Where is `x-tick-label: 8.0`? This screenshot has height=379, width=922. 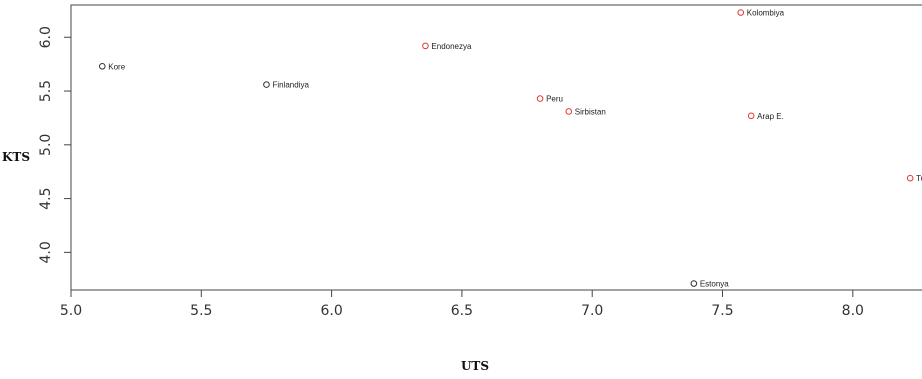 x-tick-label: 8.0 is located at coordinates (853, 311).